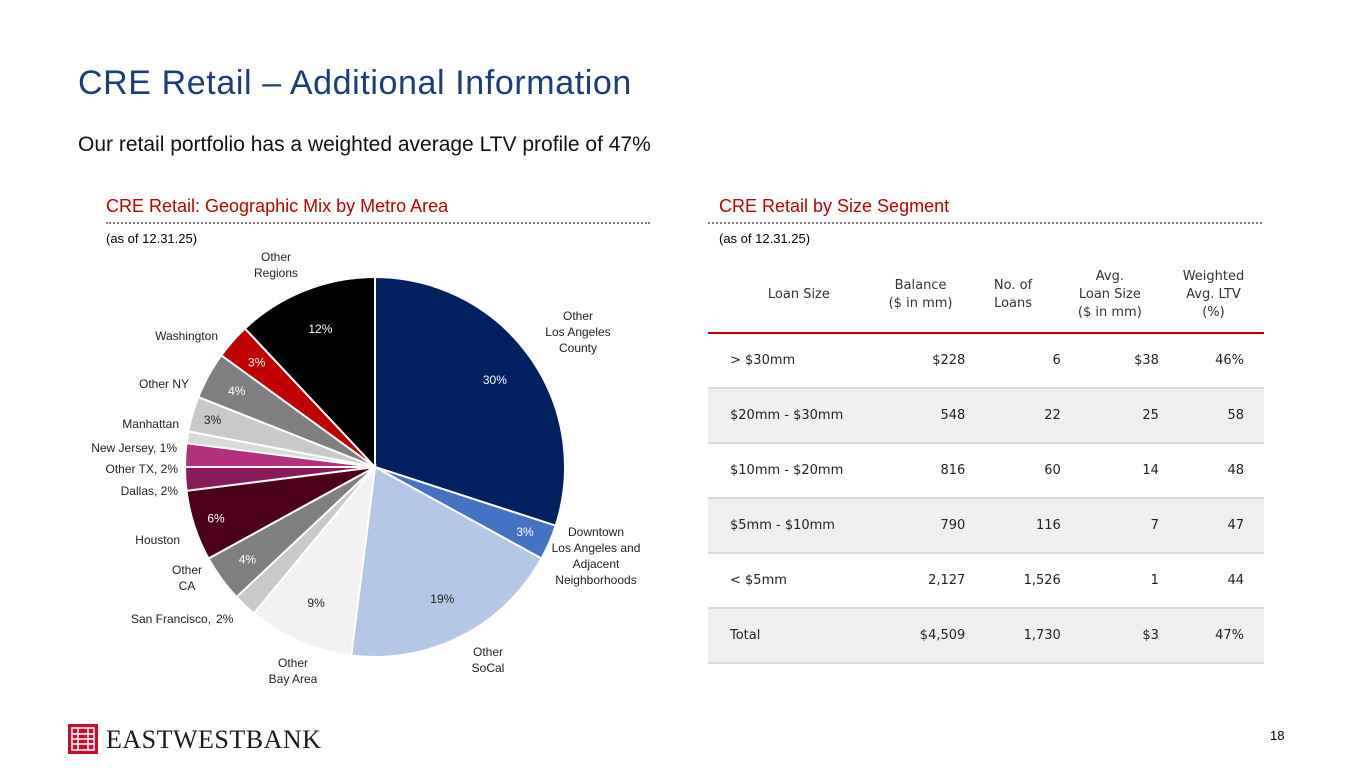  Describe the element at coordinates (157, 540) in the screenshot. I see `pie-category-label-houston: Houston` at that location.